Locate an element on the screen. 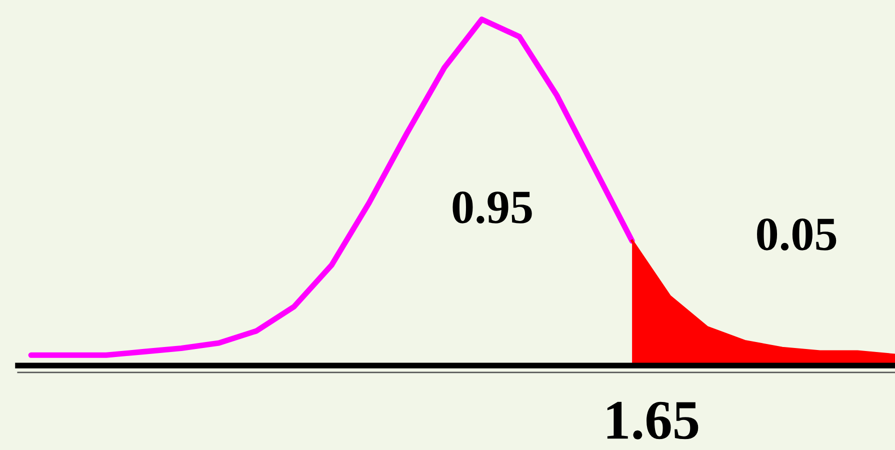 The width and height of the screenshot is (895, 450). annotation: 0.95 is located at coordinates (492, 207).